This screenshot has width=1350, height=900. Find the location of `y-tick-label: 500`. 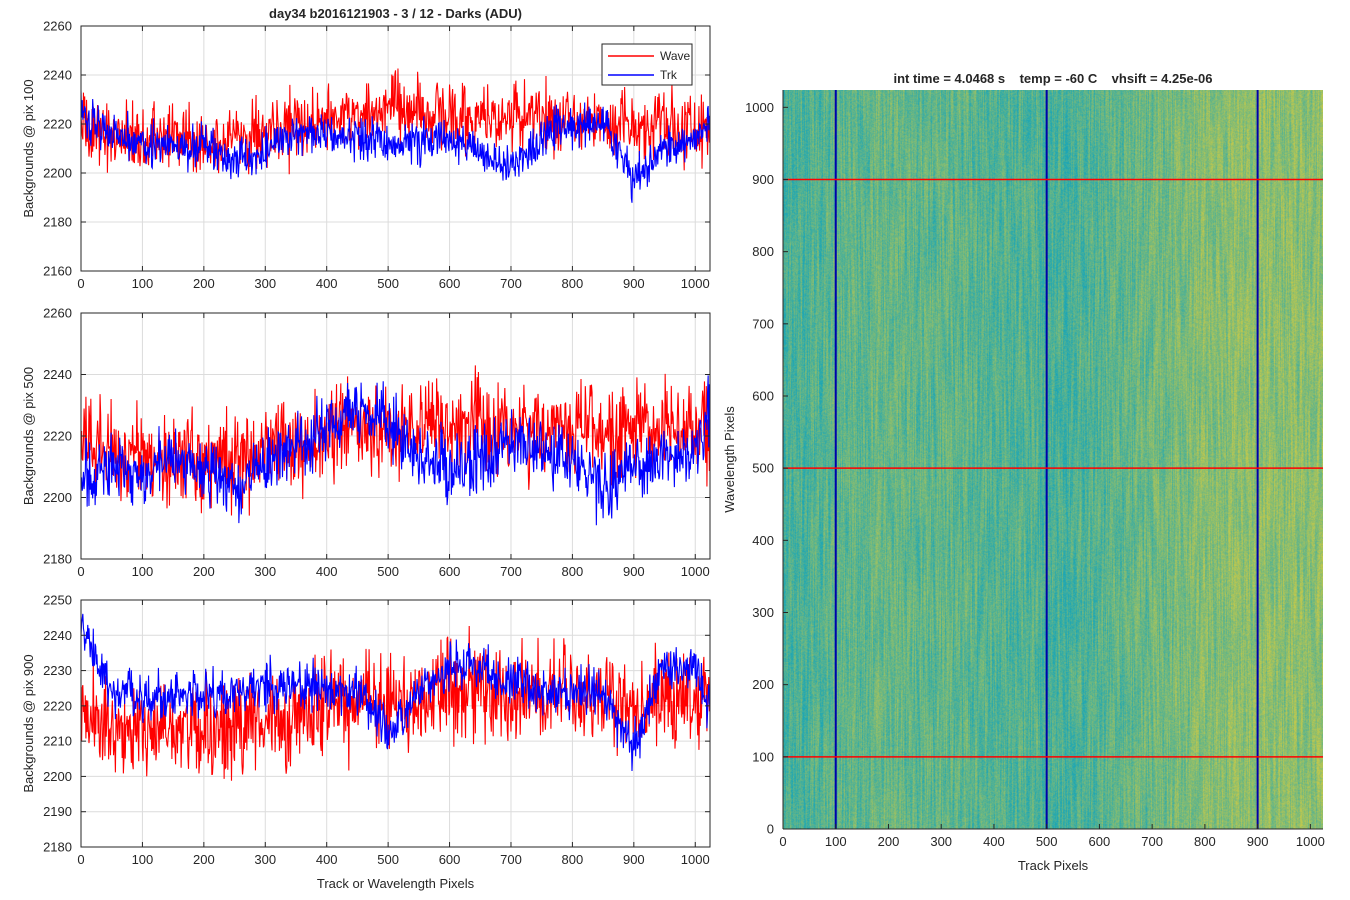

y-tick-label: 500 is located at coordinates (763, 468).